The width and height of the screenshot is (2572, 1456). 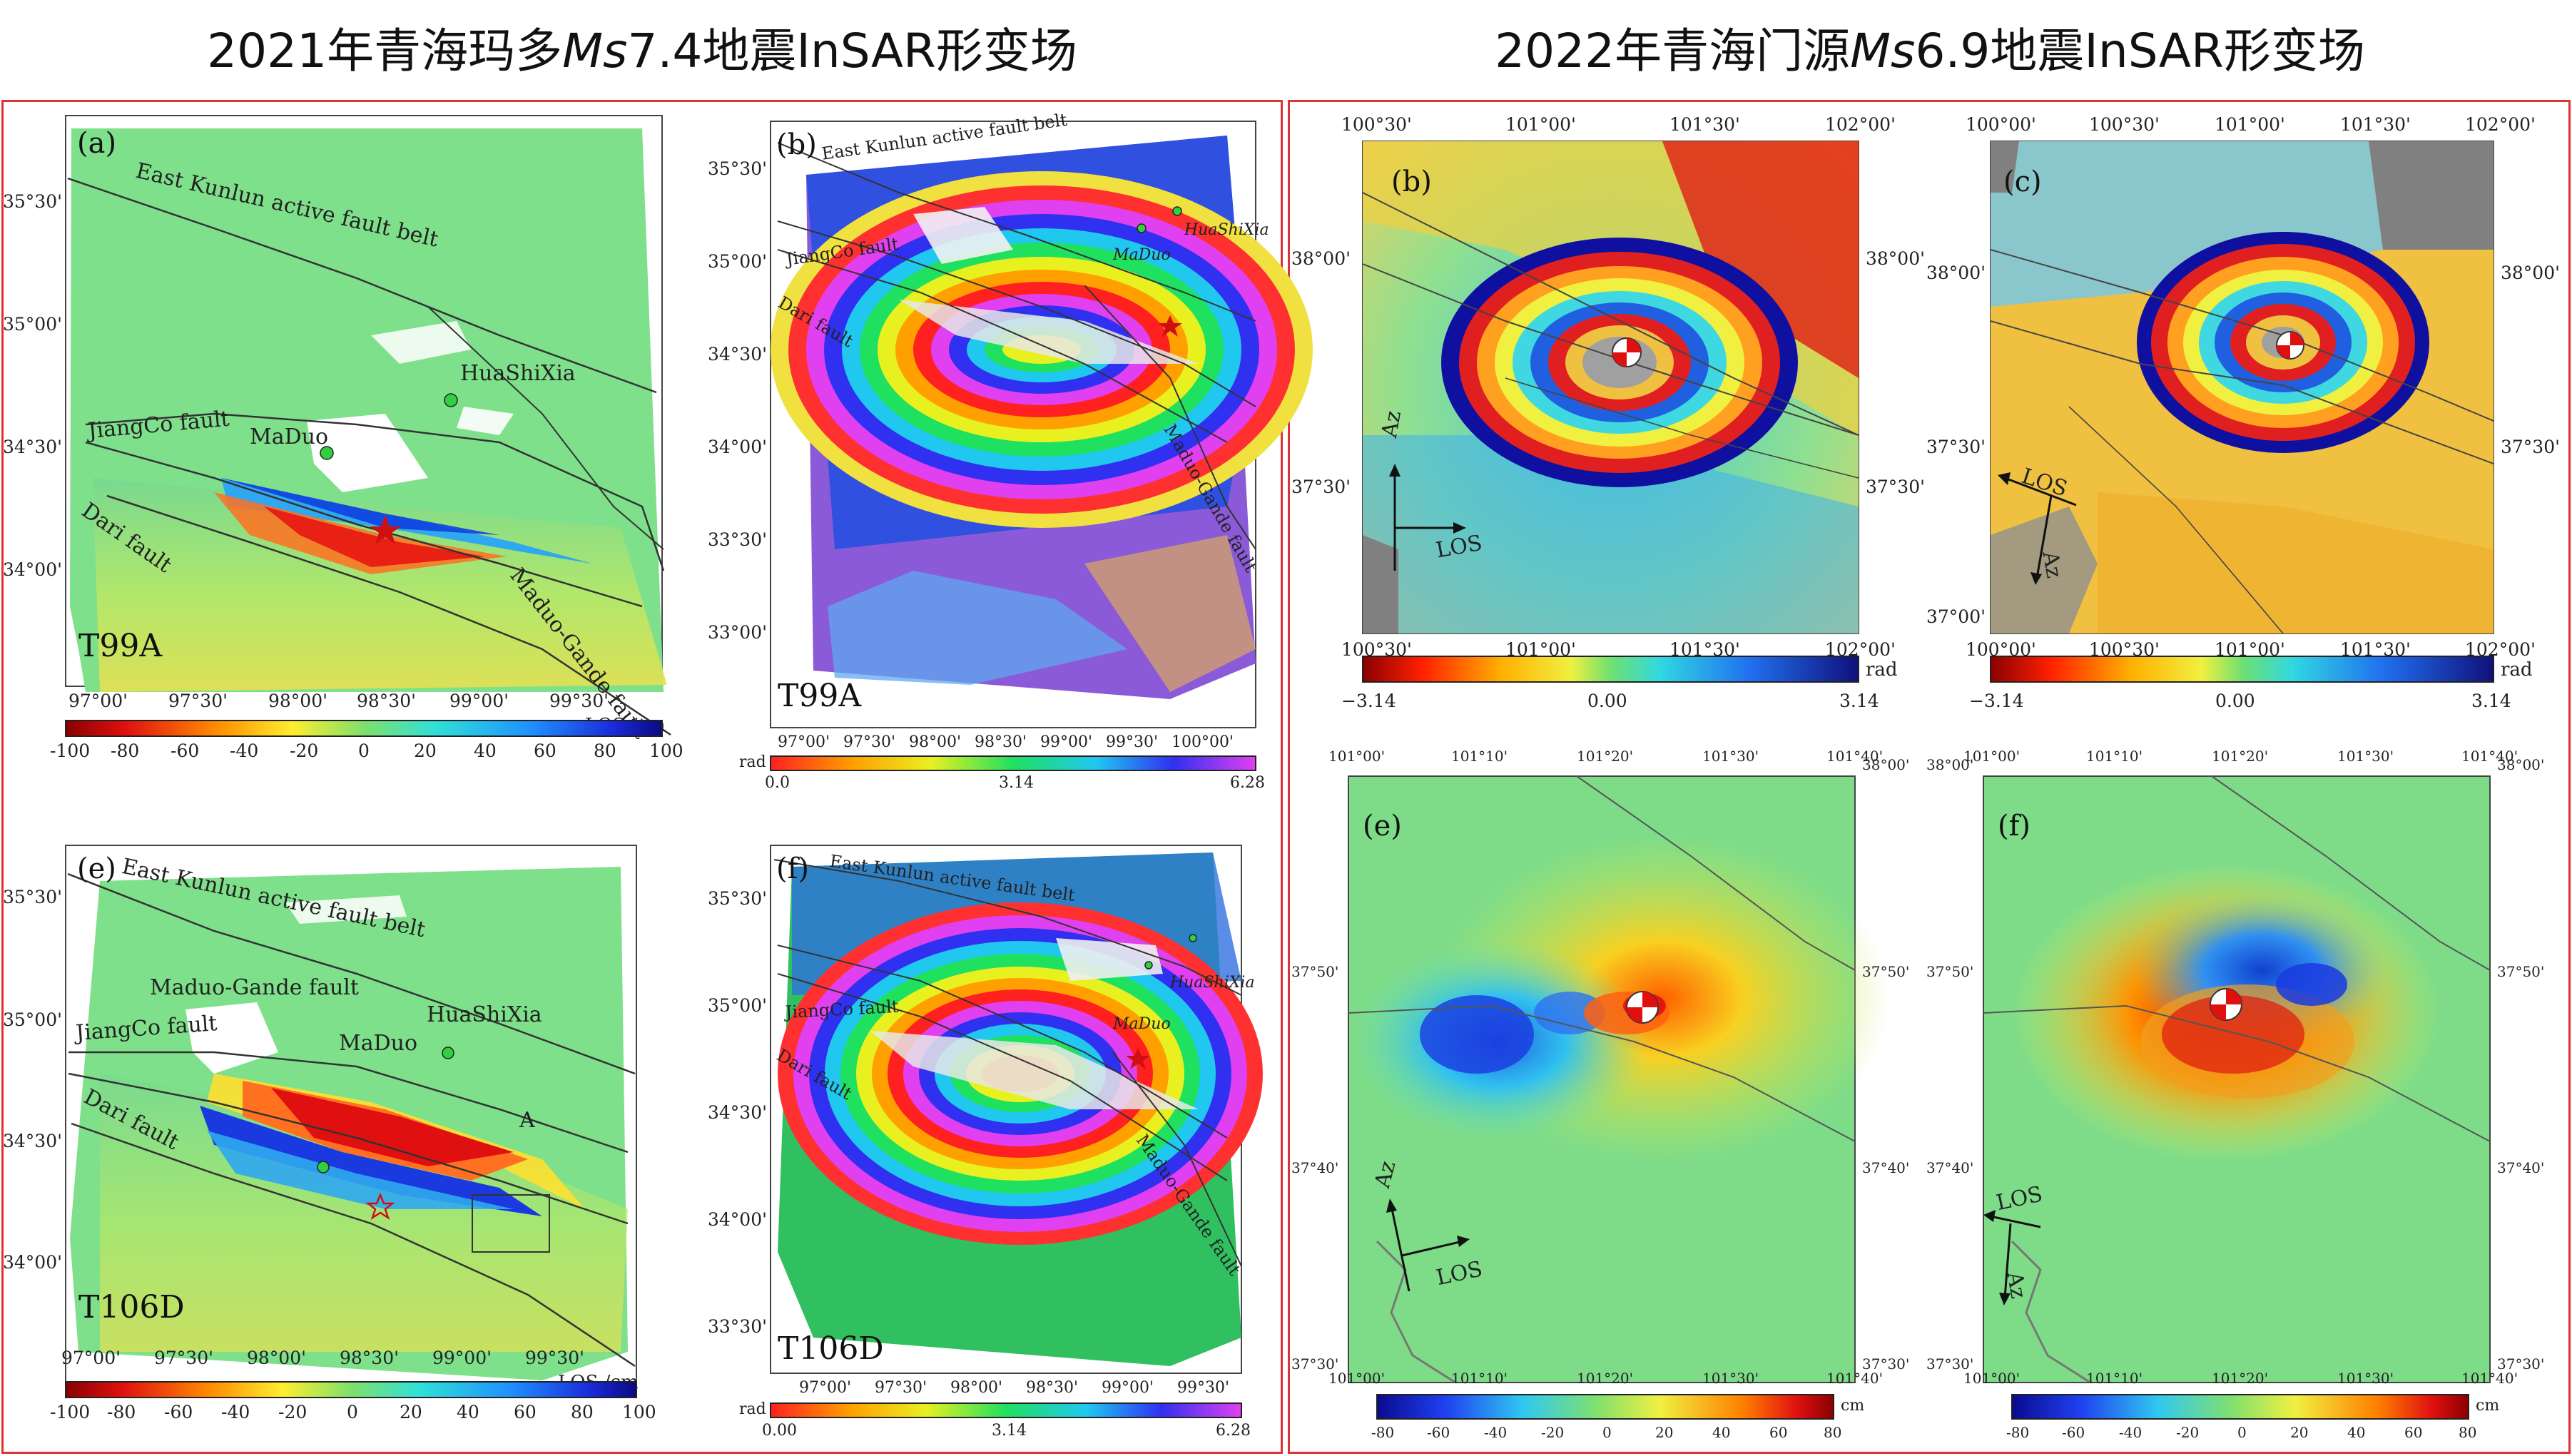 What do you see at coordinates (2500, 124) in the screenshot?
I see `lon-tick: 102°00'` at bounding box center [2500, 124].